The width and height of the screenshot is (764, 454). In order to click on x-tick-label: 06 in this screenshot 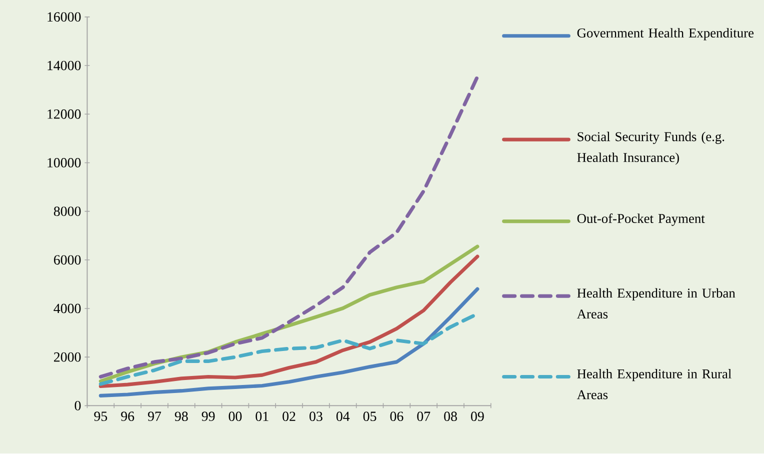, I will do `click(397, 417)`.